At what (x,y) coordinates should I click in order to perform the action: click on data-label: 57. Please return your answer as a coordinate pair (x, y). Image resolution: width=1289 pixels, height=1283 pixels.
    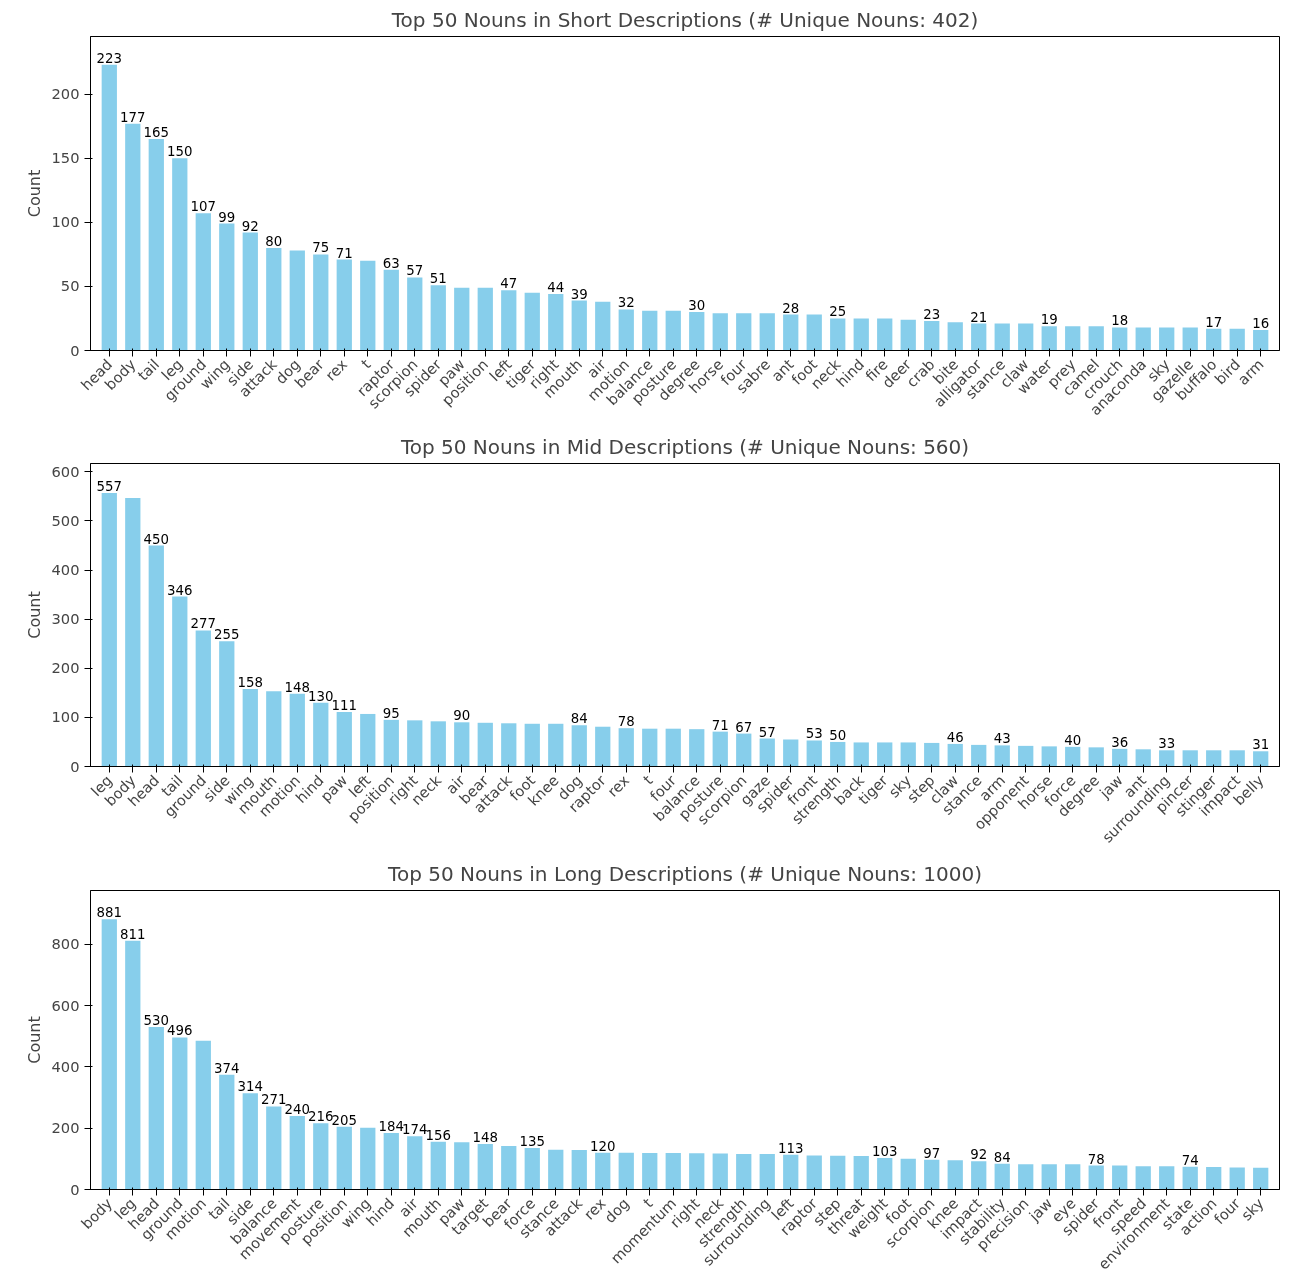
    Looking at the image, I should click on (767, 732).